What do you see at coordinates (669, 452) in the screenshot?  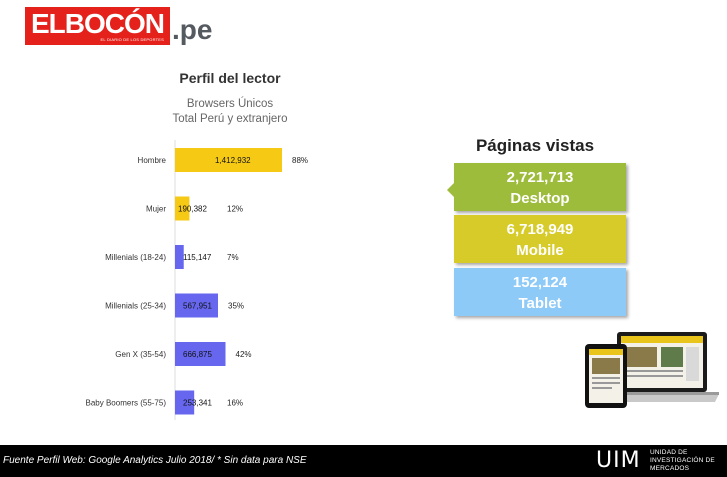 I see `uim-line1: UNIDAD DE` at bounding box center [669, 452].